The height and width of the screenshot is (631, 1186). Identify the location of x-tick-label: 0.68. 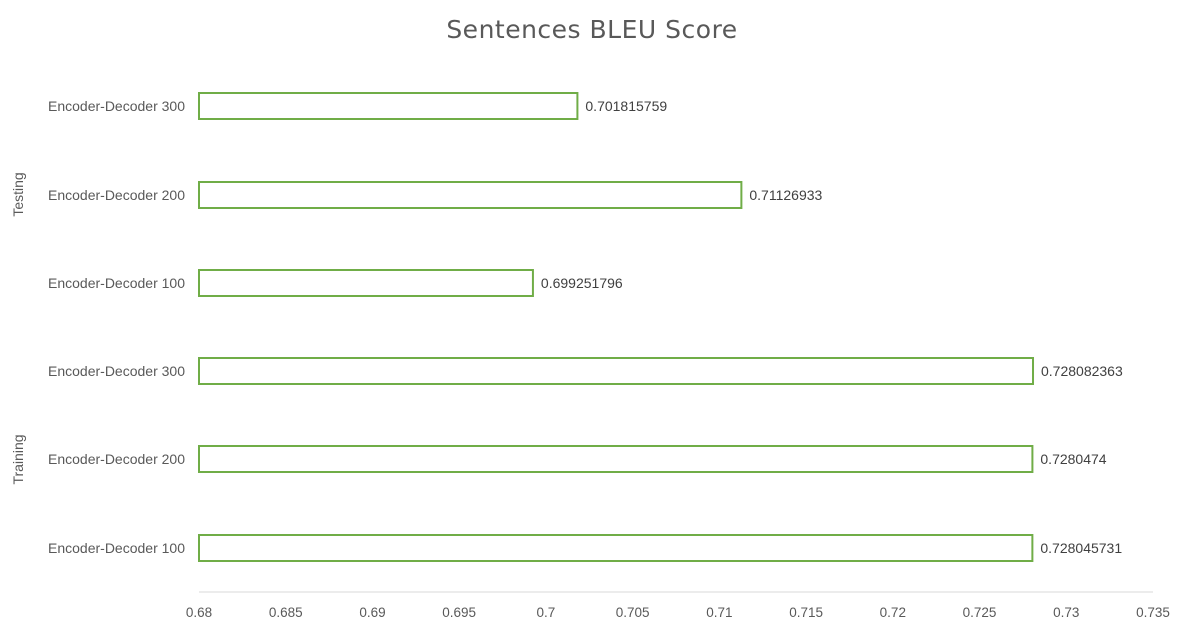
(199, 612).